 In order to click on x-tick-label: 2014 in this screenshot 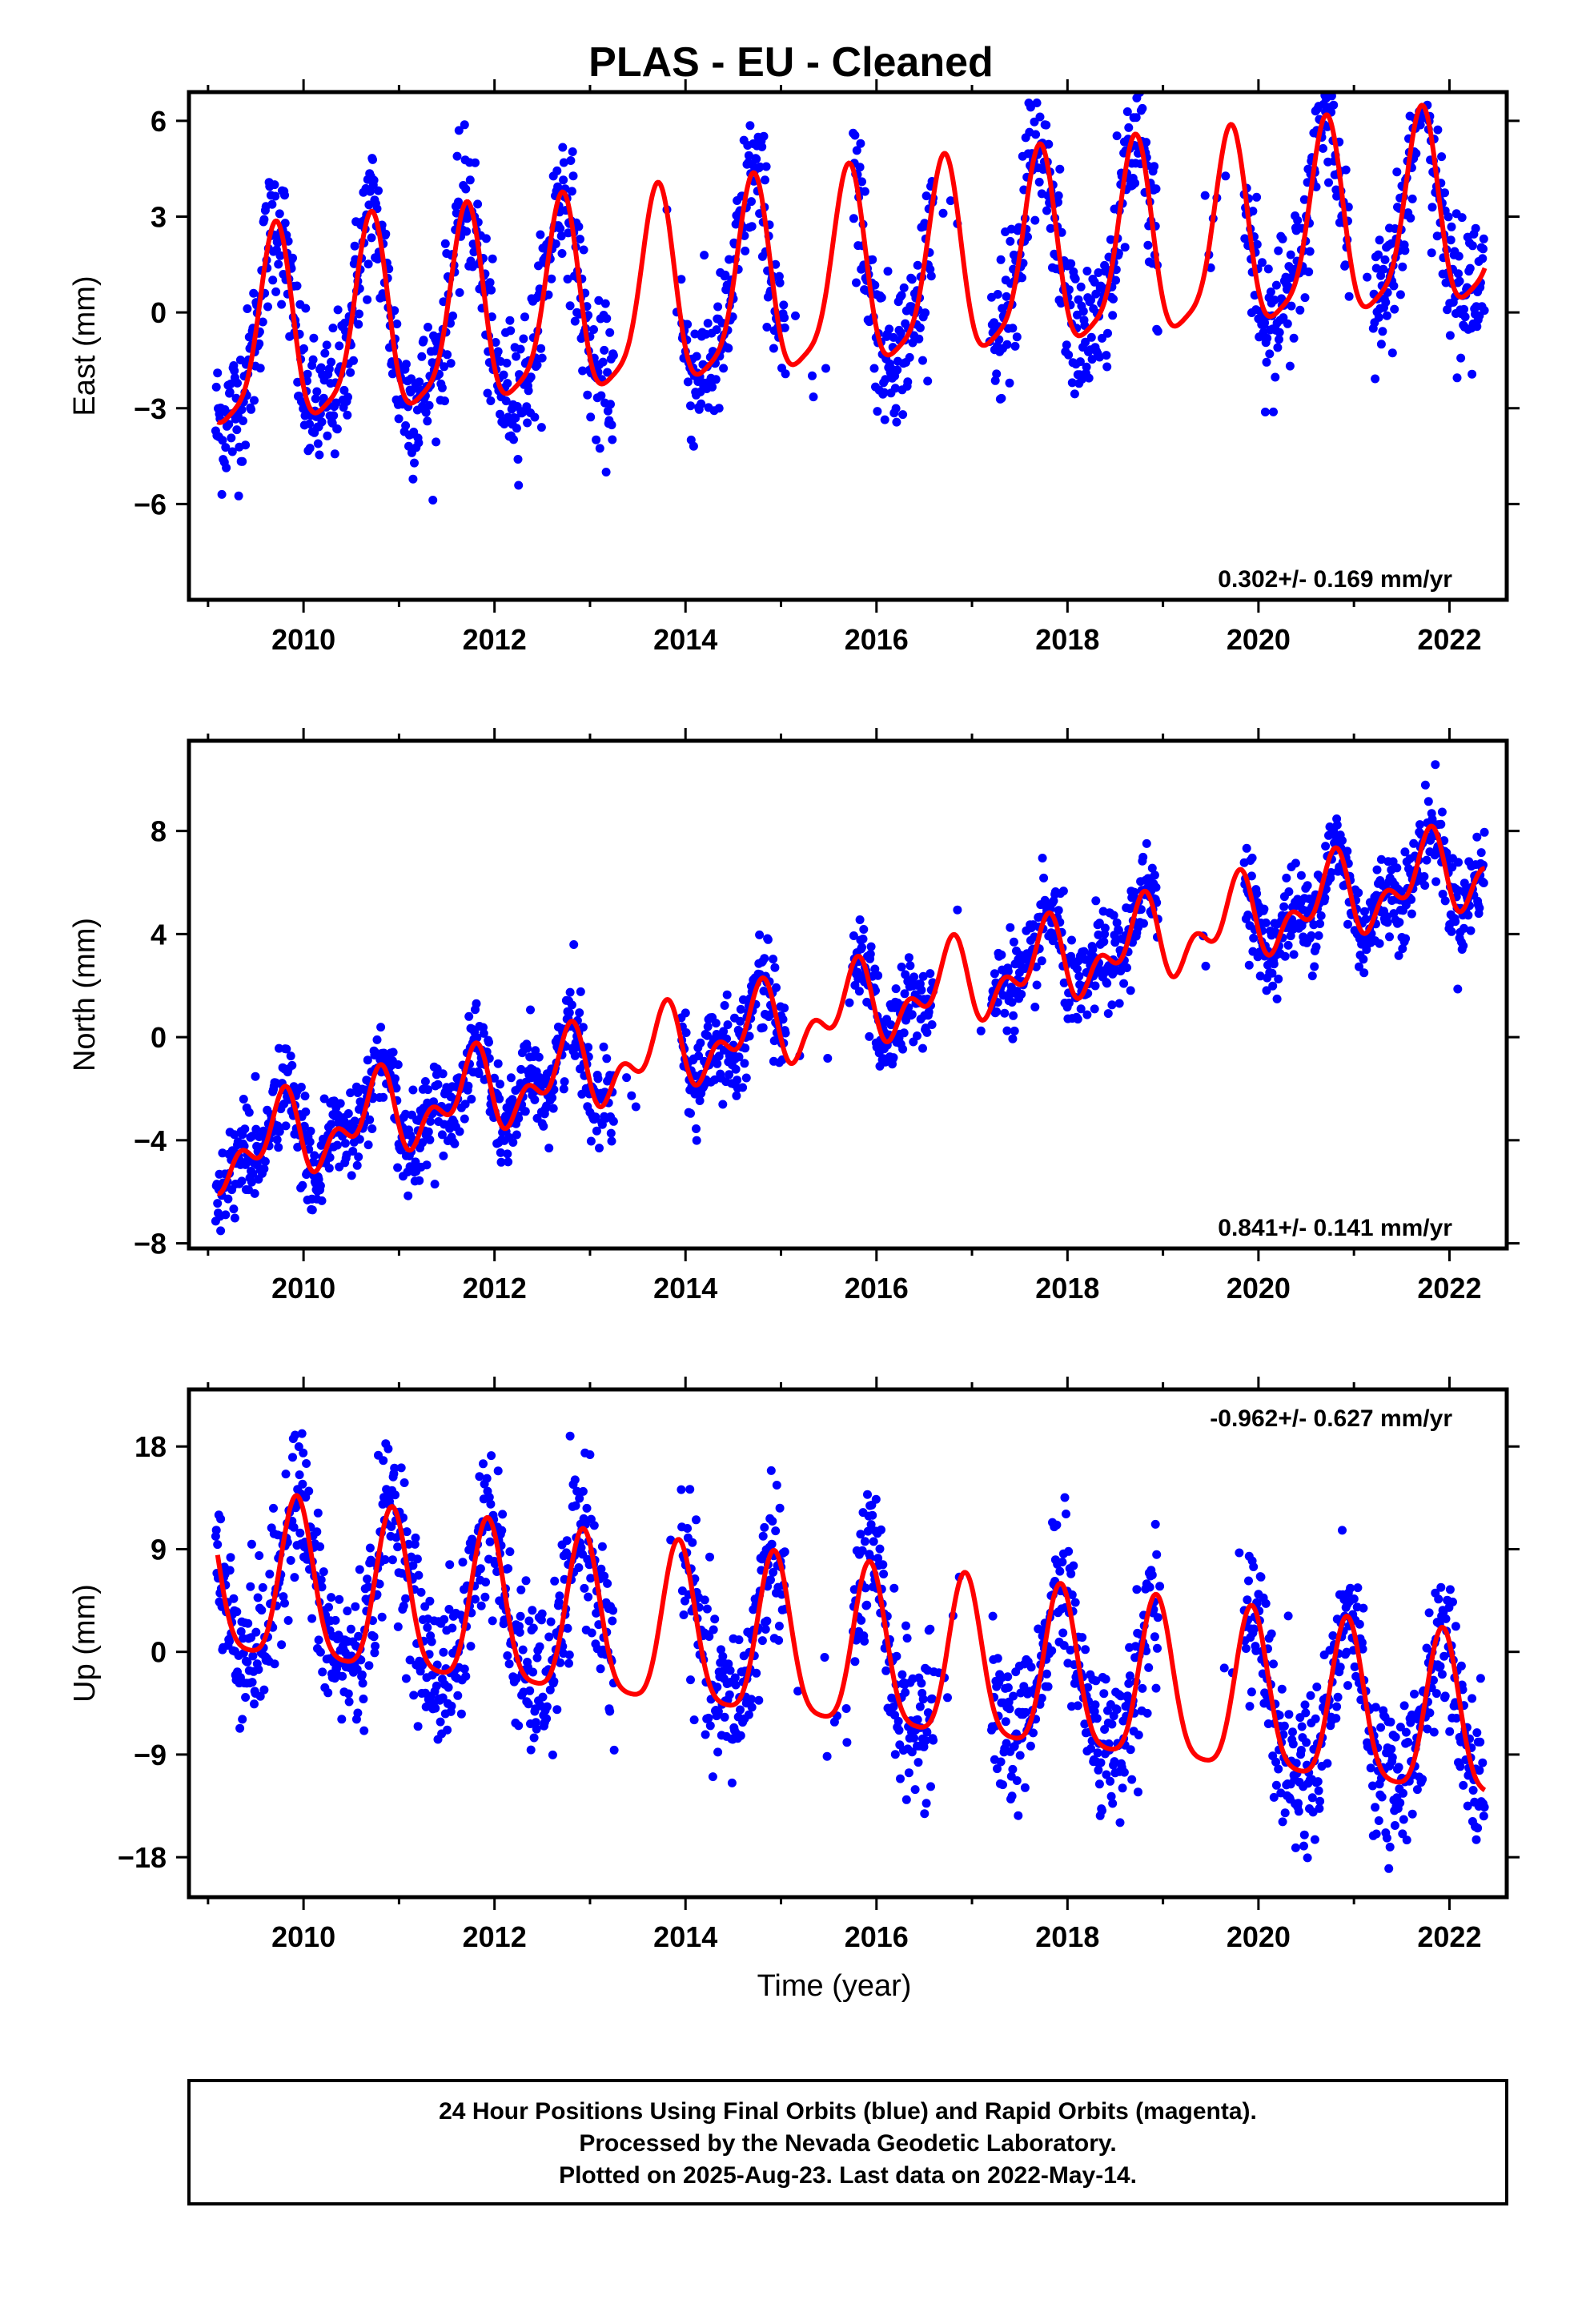, I will do `click(685, 1288)`.